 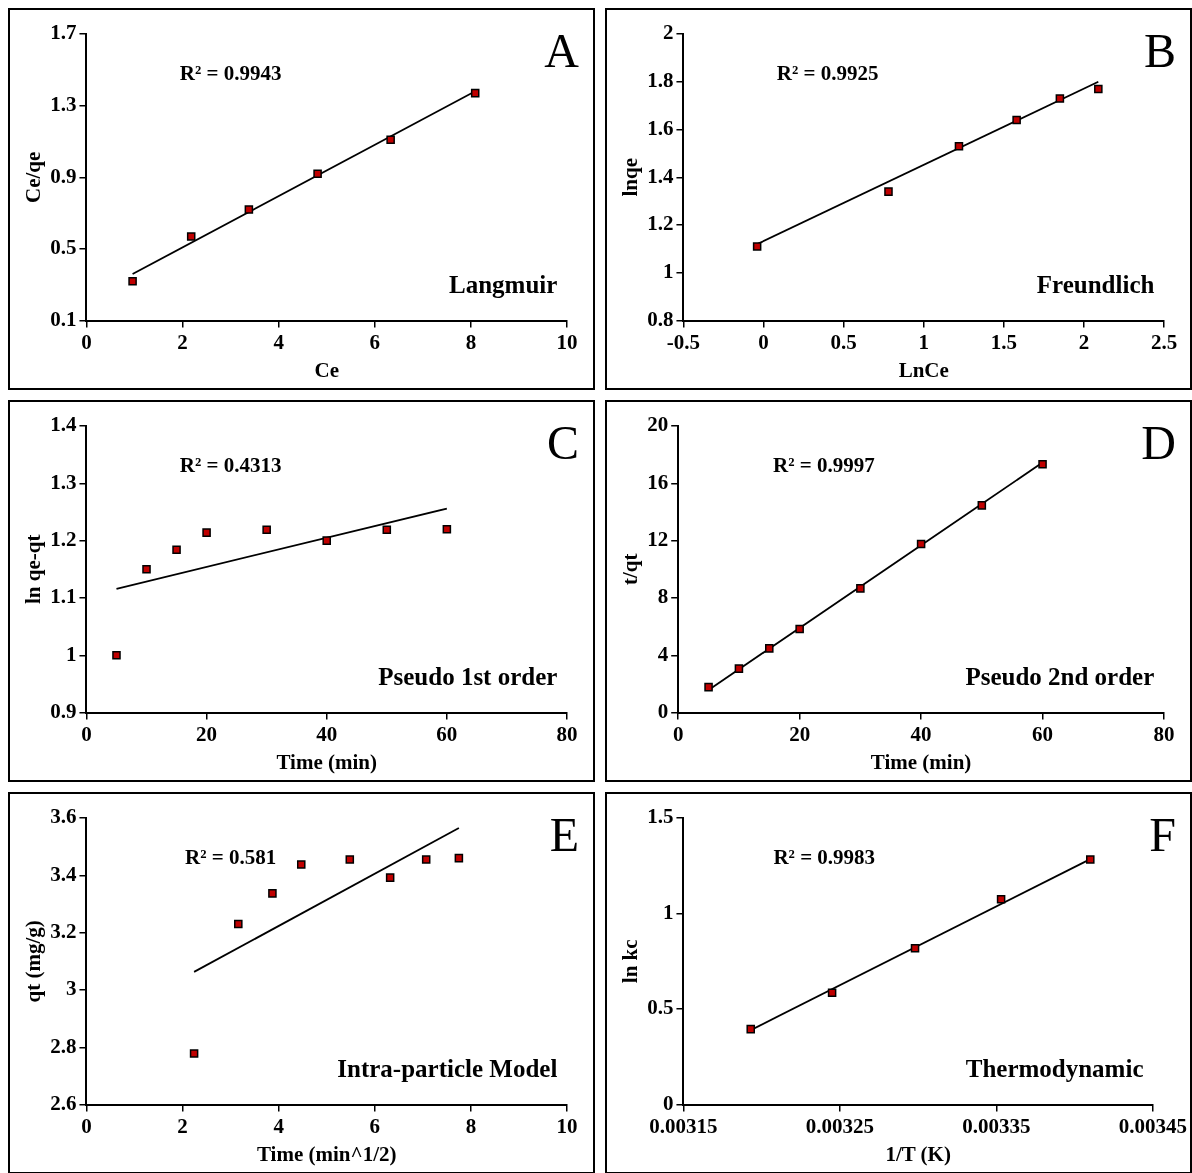 What do you see at coordinates (1043, 733) in the screenshot?
I see `x-tick-label: 60` at bounding box center [1043, 733].